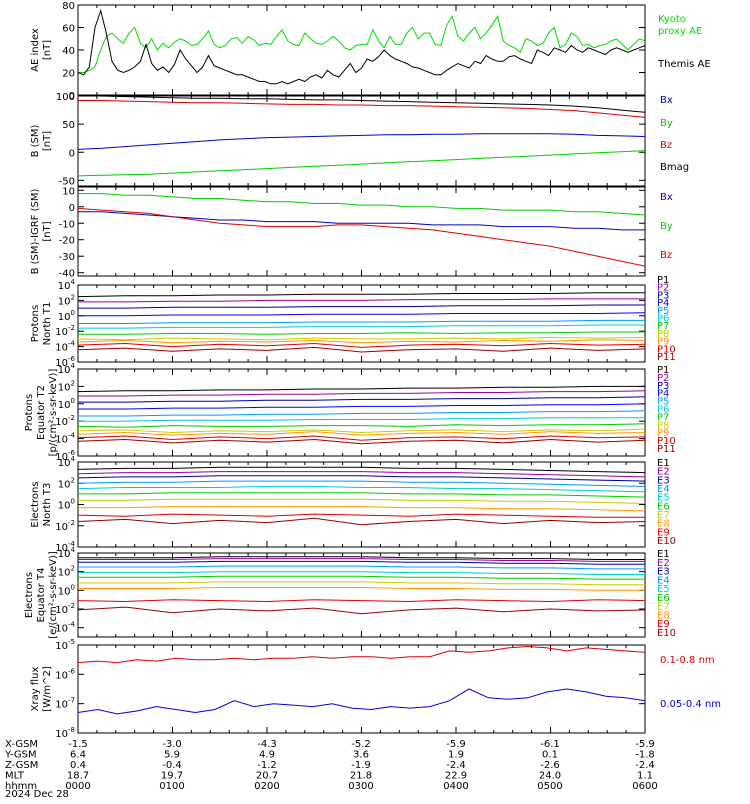 Image resolution: width=750 pixels, height=804 pixels. I want to click on ephemeris-value: 4.9, so click(267, 755).